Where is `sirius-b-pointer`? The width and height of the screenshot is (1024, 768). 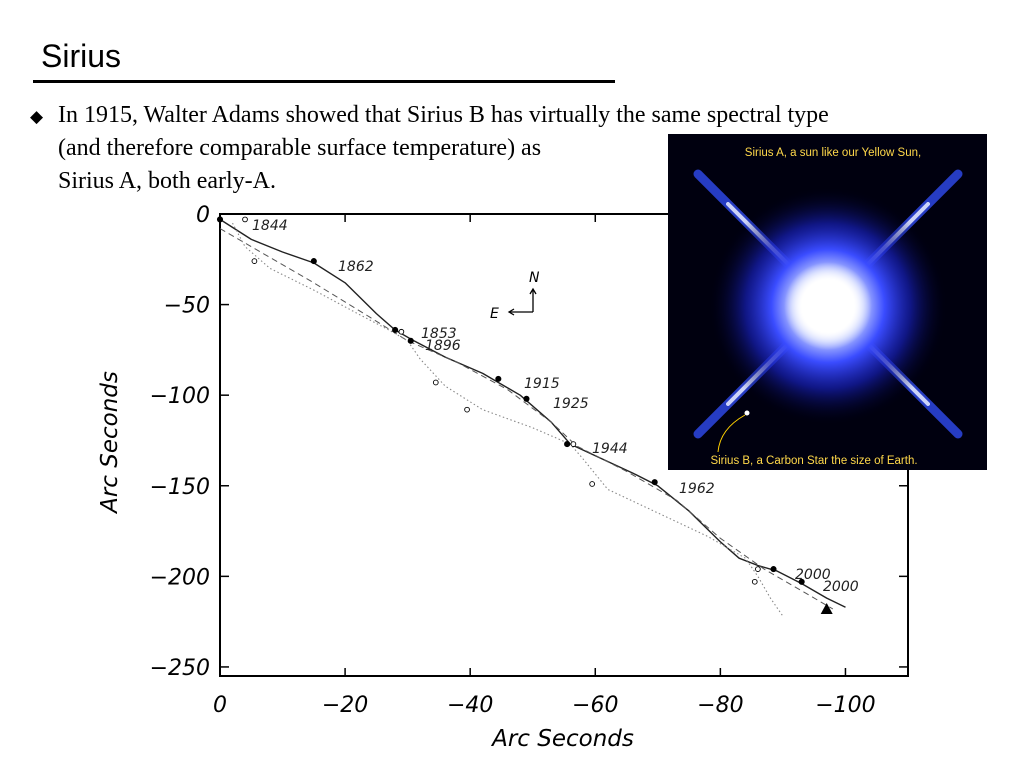
sirius-b-pointer is located at coordinates (731, 433).